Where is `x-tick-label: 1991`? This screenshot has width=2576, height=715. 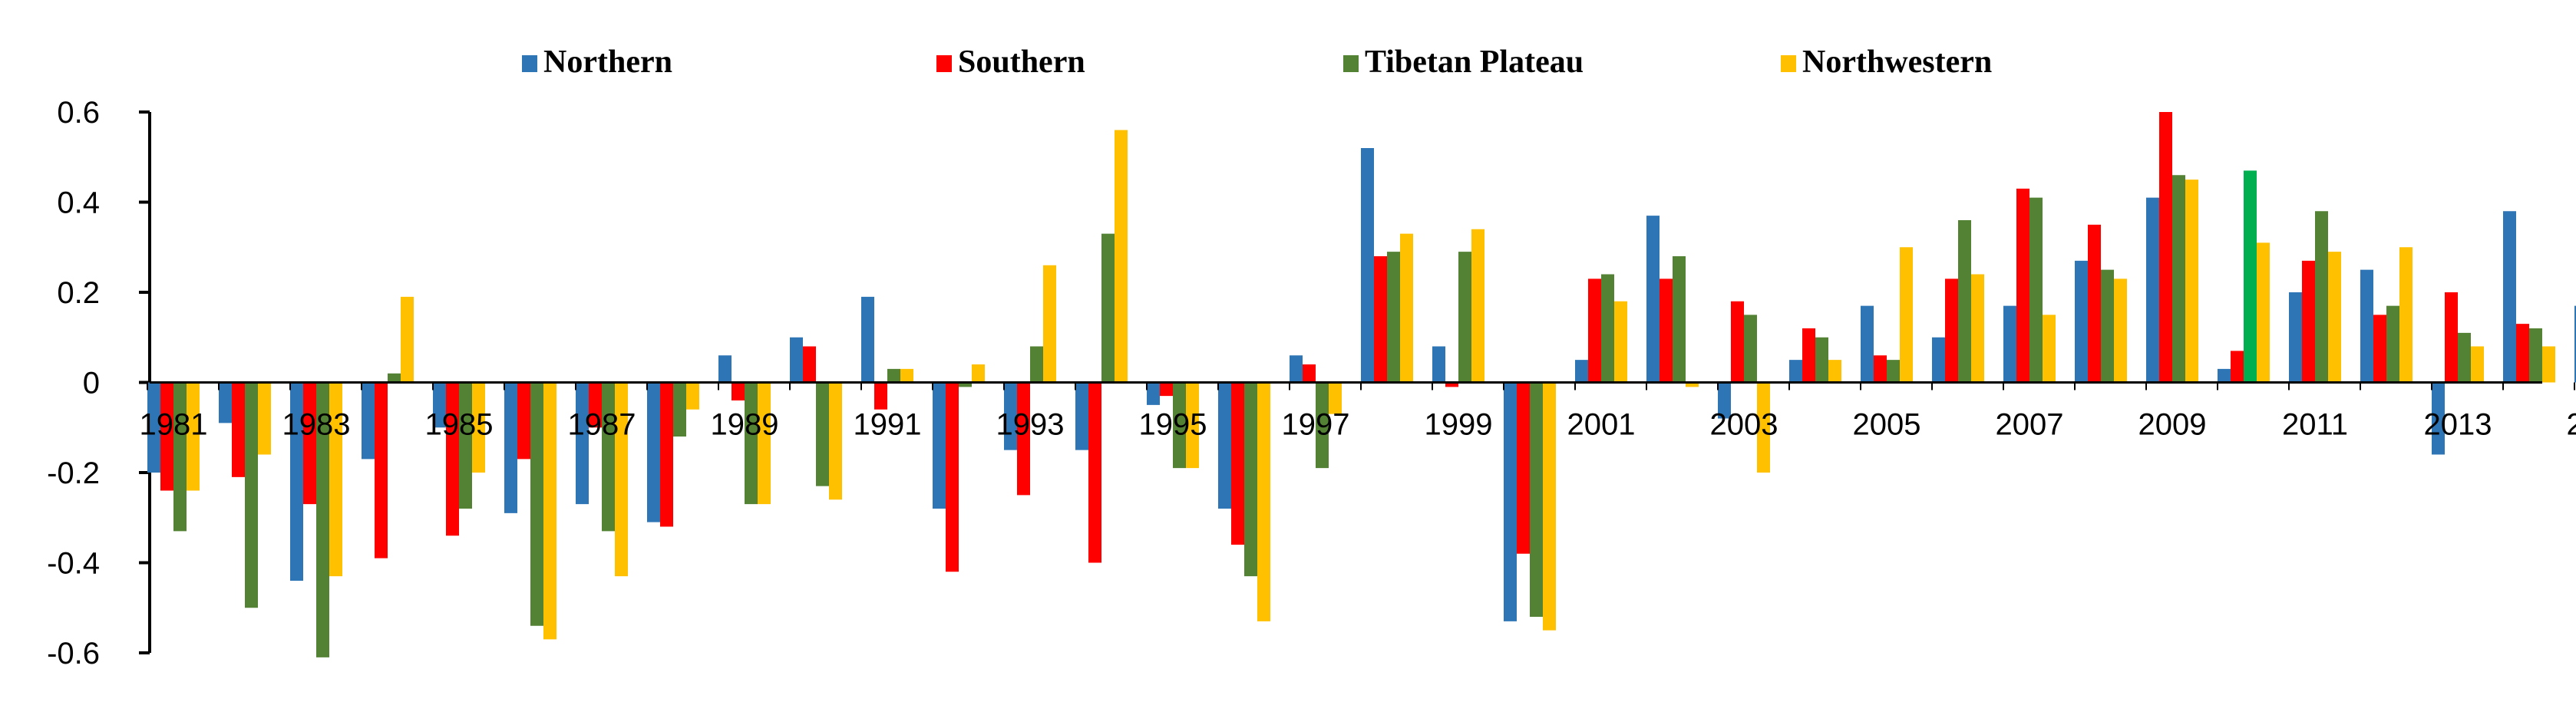
x-tick-label: 1991 is located at coordinates (888, 425).